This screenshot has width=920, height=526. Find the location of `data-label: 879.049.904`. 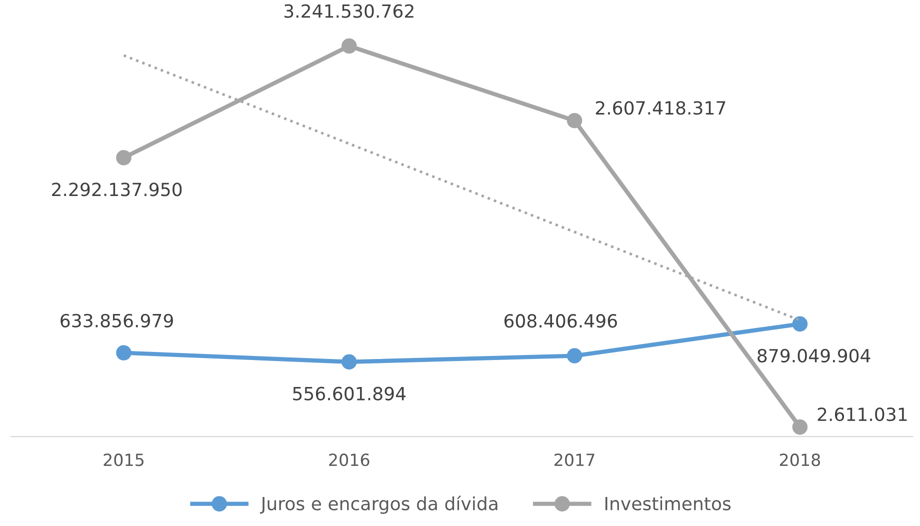

data-label: 879.049.904 is located at coordinates (814, 355).